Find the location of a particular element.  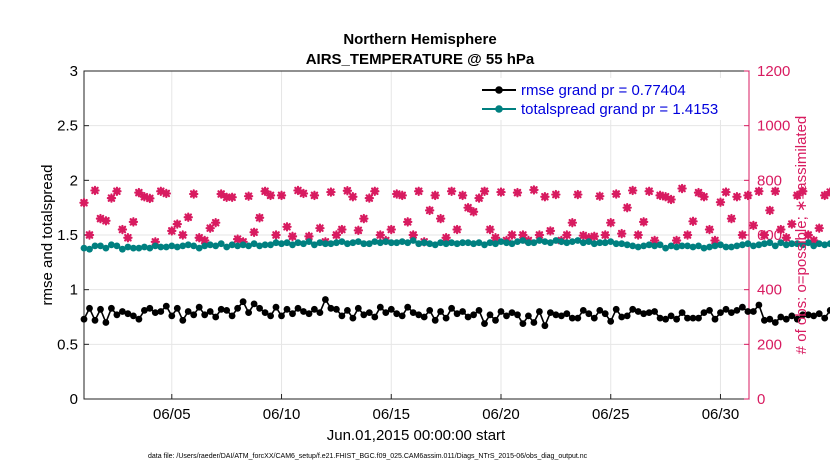

x-axis-label: Jun.01,2015 00:00:00 start is located at coordinates (416, 435).